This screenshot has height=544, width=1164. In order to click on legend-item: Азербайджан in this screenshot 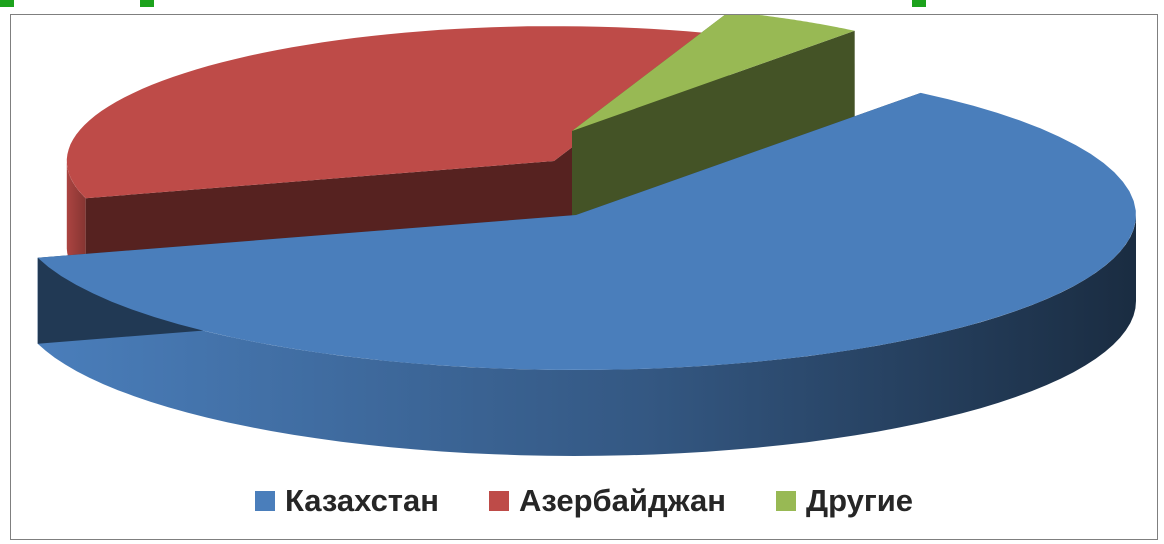, I will do `click(607, 500)`.